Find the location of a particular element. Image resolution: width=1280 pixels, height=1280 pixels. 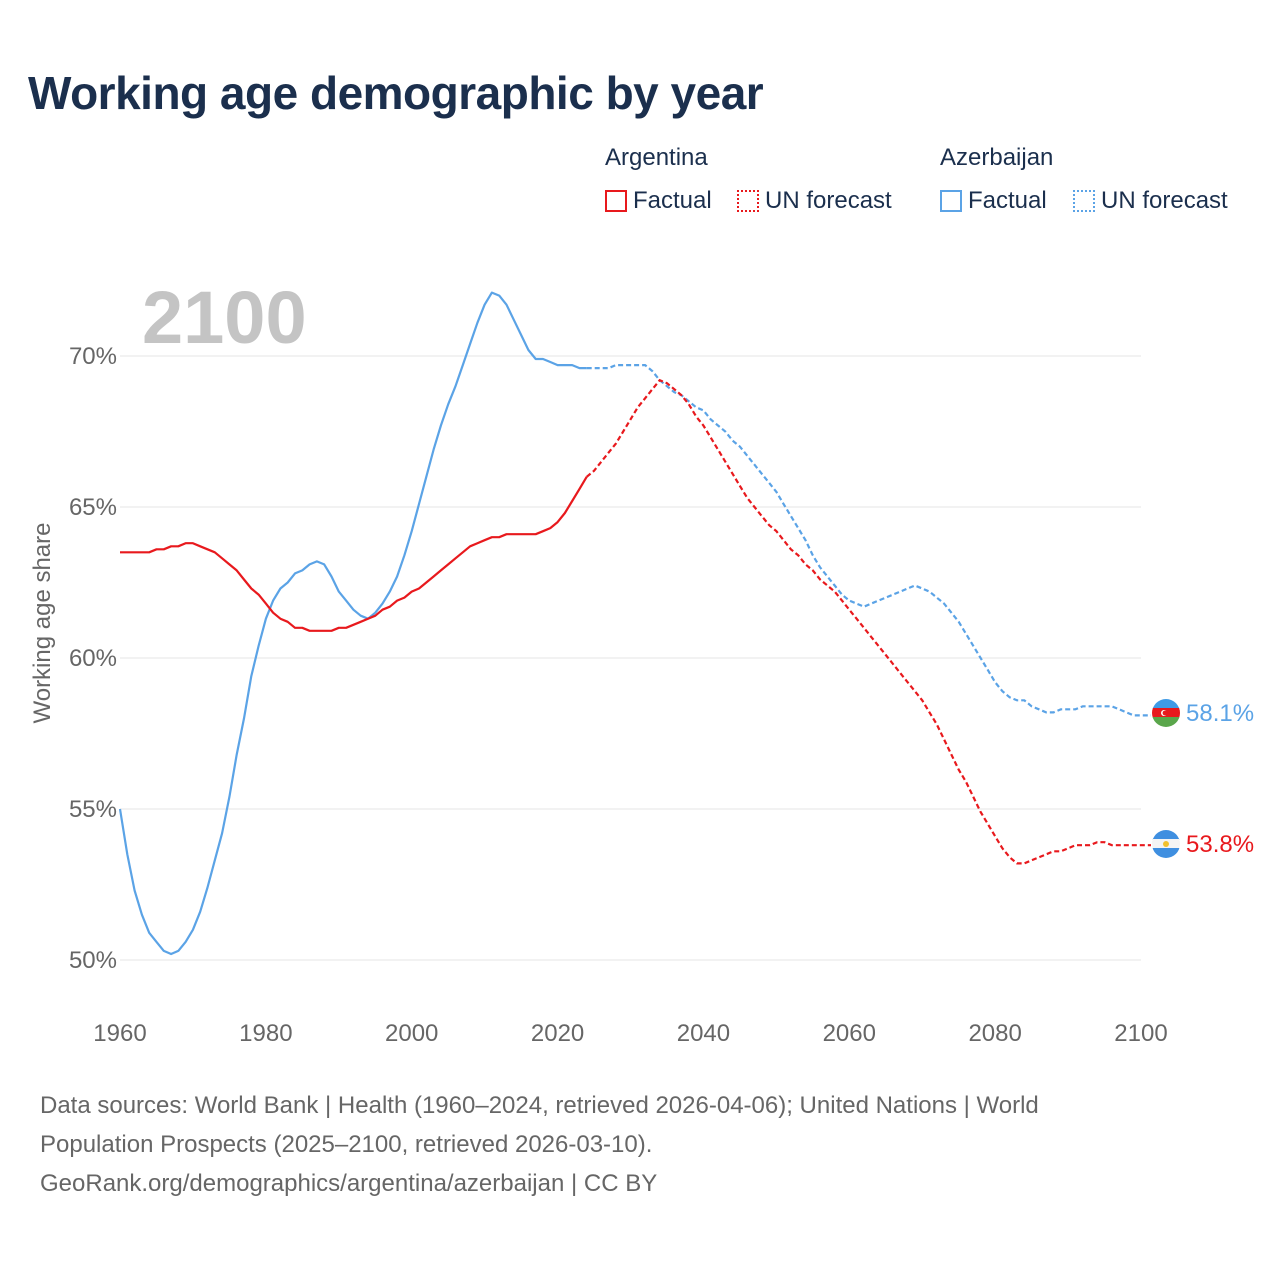

y-tick-labels: 50% 55% 60% 65% 70% is located at coordinates (93, 658).